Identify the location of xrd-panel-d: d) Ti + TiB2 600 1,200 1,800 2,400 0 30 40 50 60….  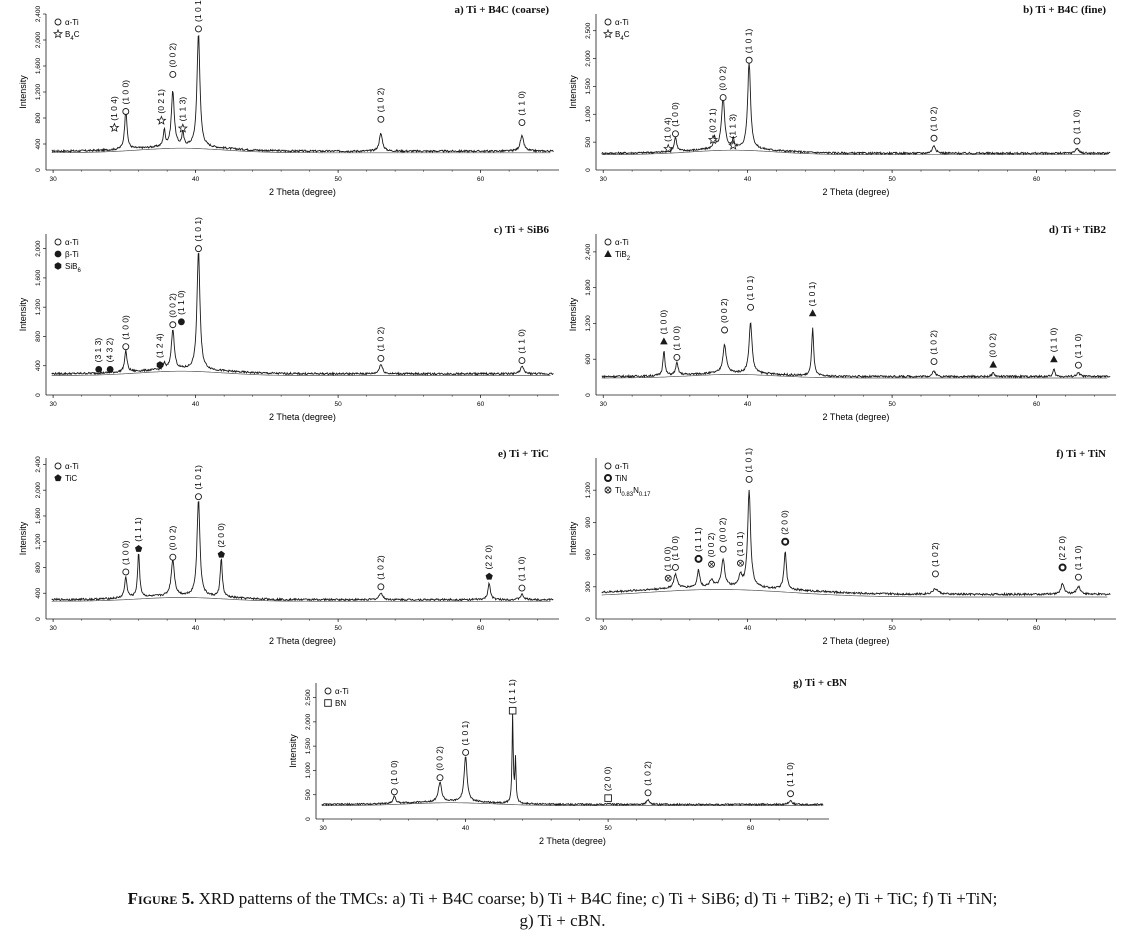
(844, 328).